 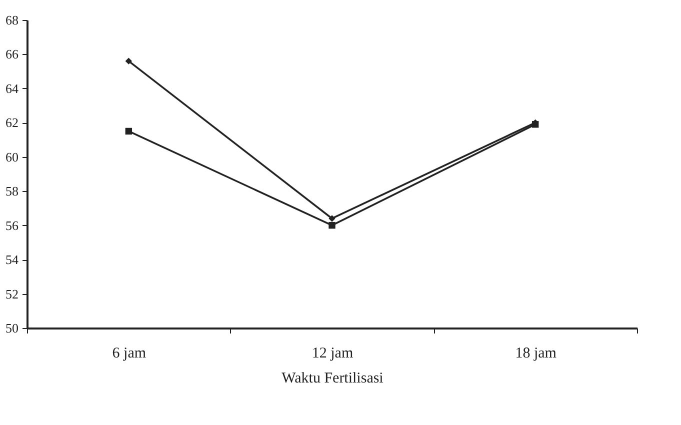 I want to click on x-tick-label: 12 jam, so click(x=333, y=354).